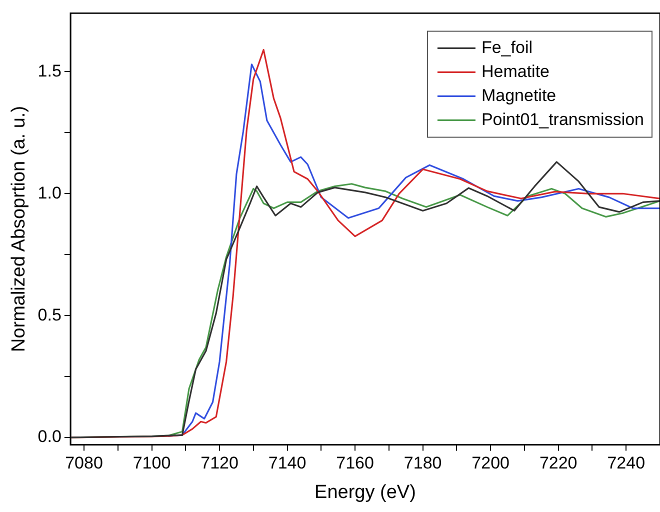  I want to click on x-tick-label: 7100, so click(151, 463).